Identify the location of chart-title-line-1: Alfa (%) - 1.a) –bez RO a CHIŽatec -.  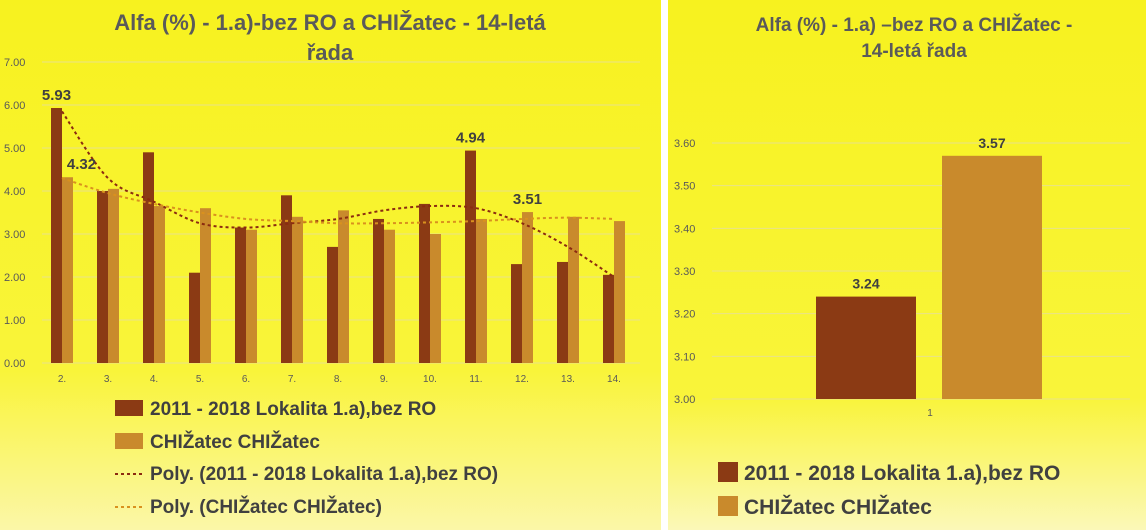
(914, 25).